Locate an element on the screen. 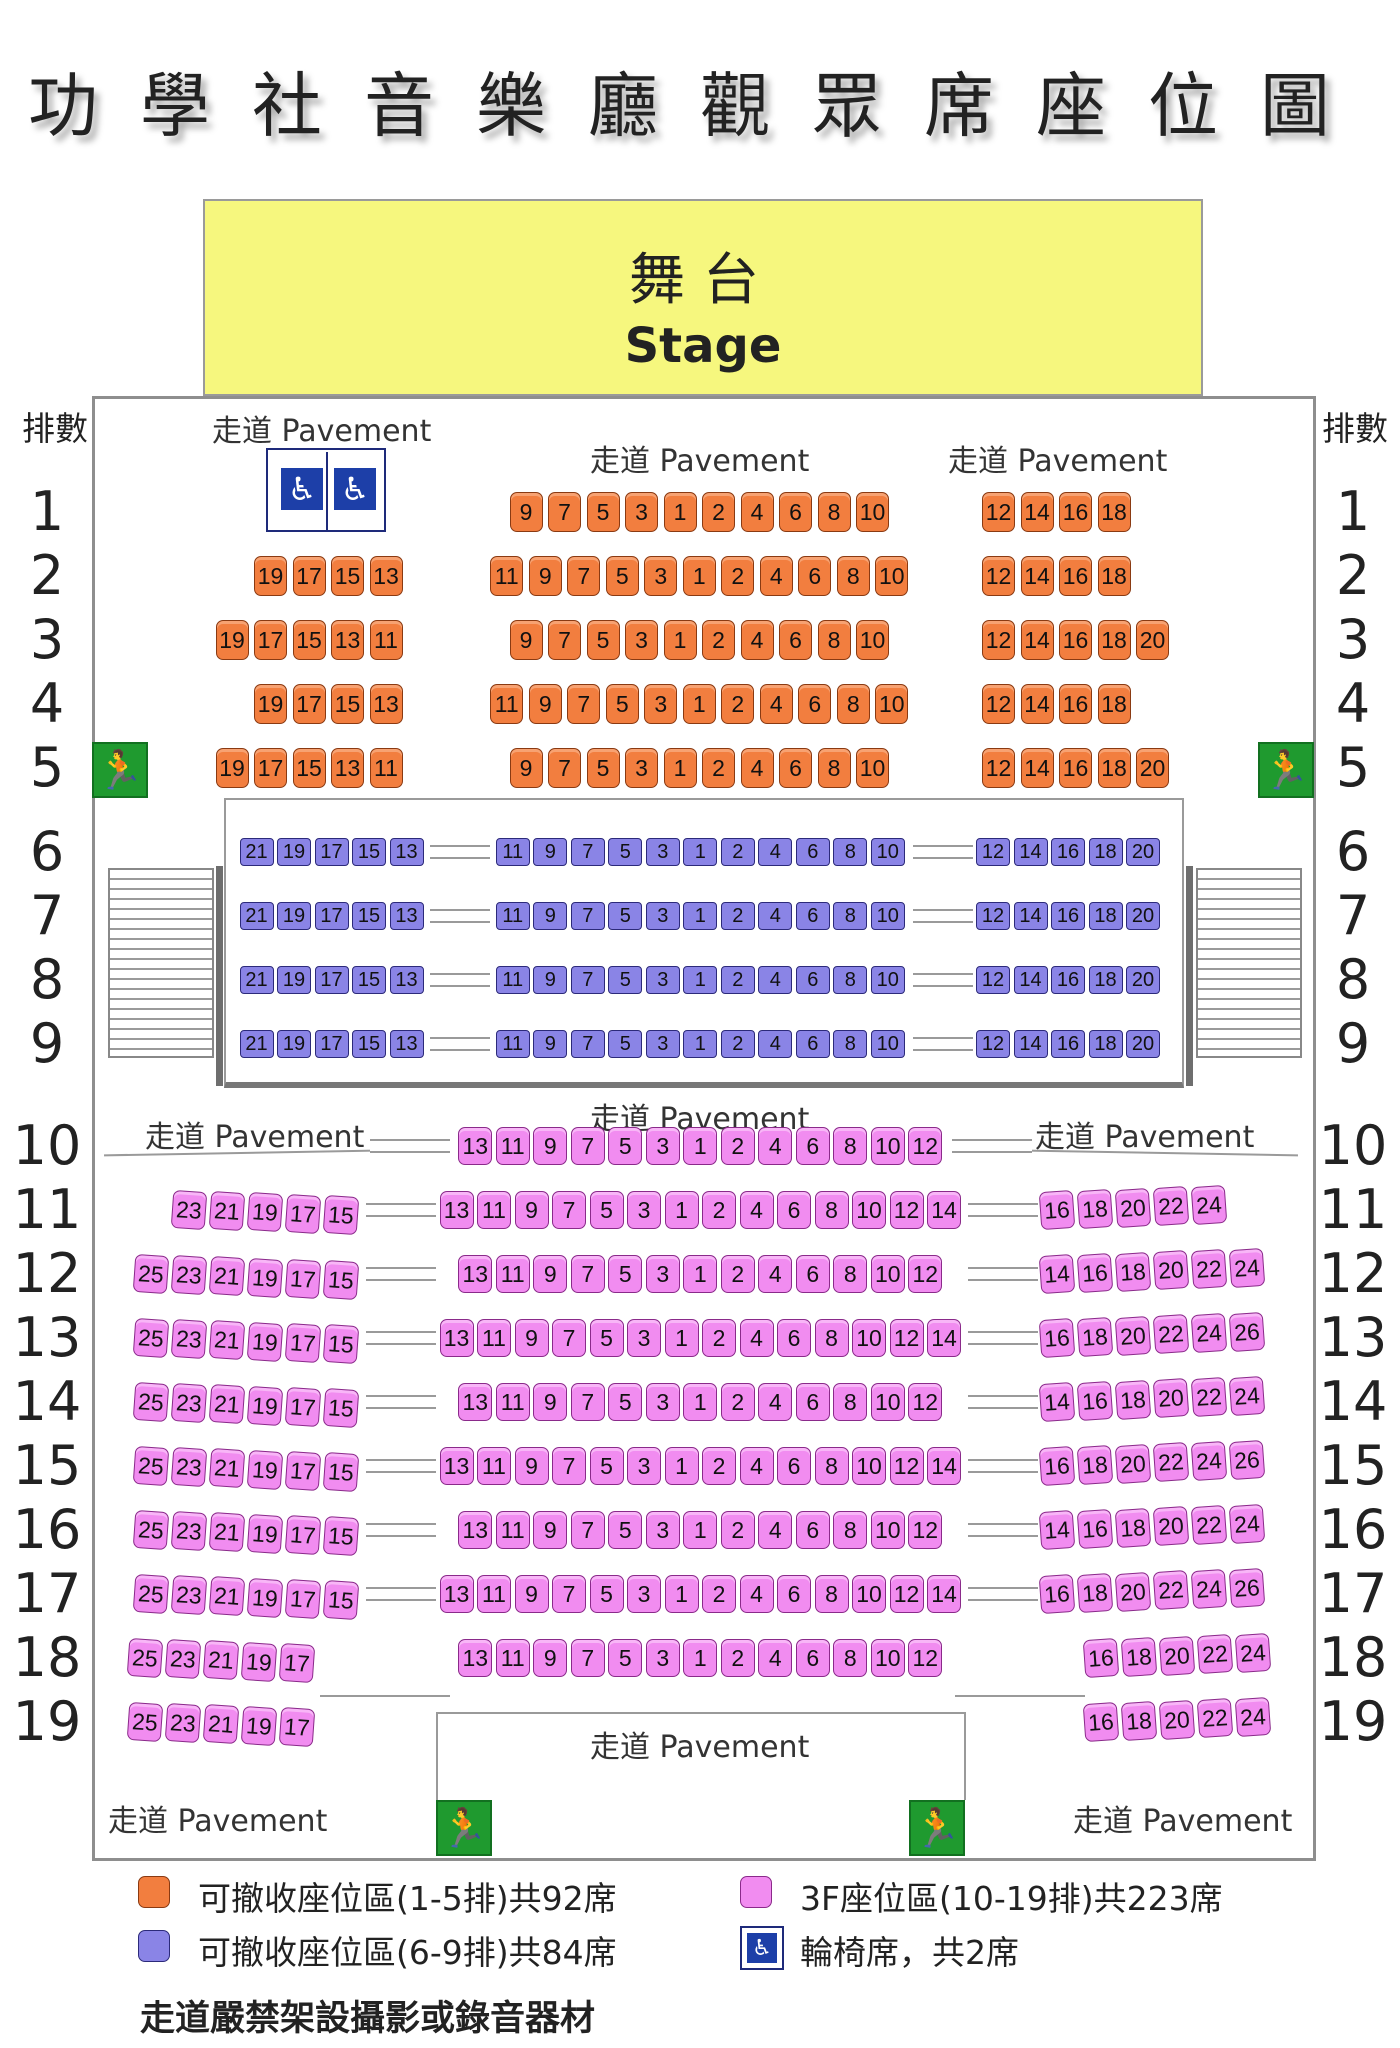  wheelchair-seating-area: ♿ ♿ is located at coordinates (326, 490).